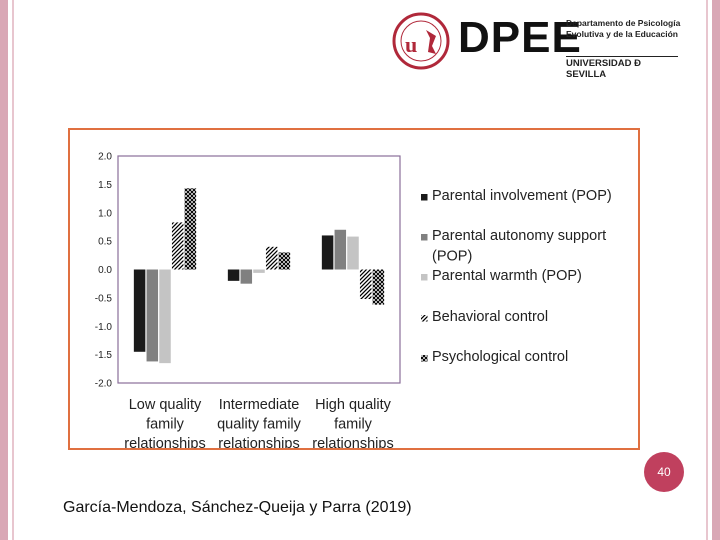  I want to click on university-seal-icon: u, so click(421, 41).